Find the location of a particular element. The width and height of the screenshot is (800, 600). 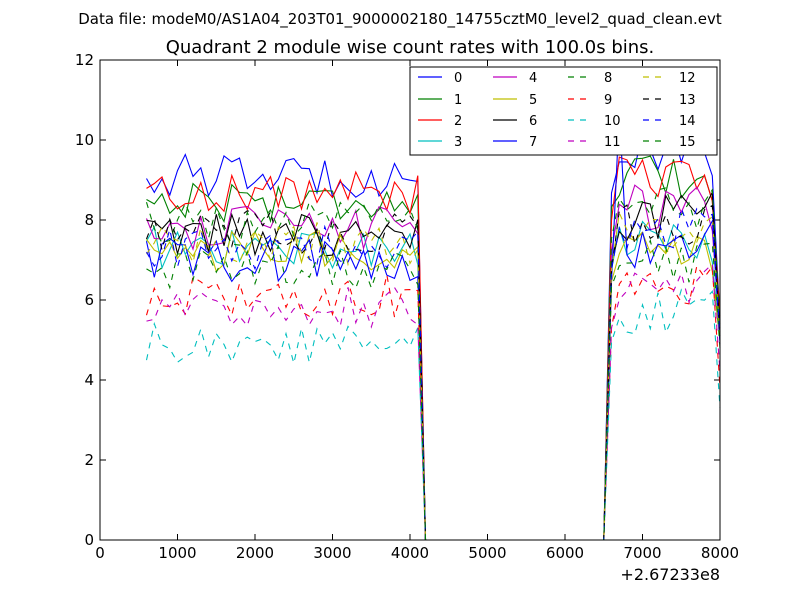

y-tick-label: 2 is located at coordinates (89, 460).